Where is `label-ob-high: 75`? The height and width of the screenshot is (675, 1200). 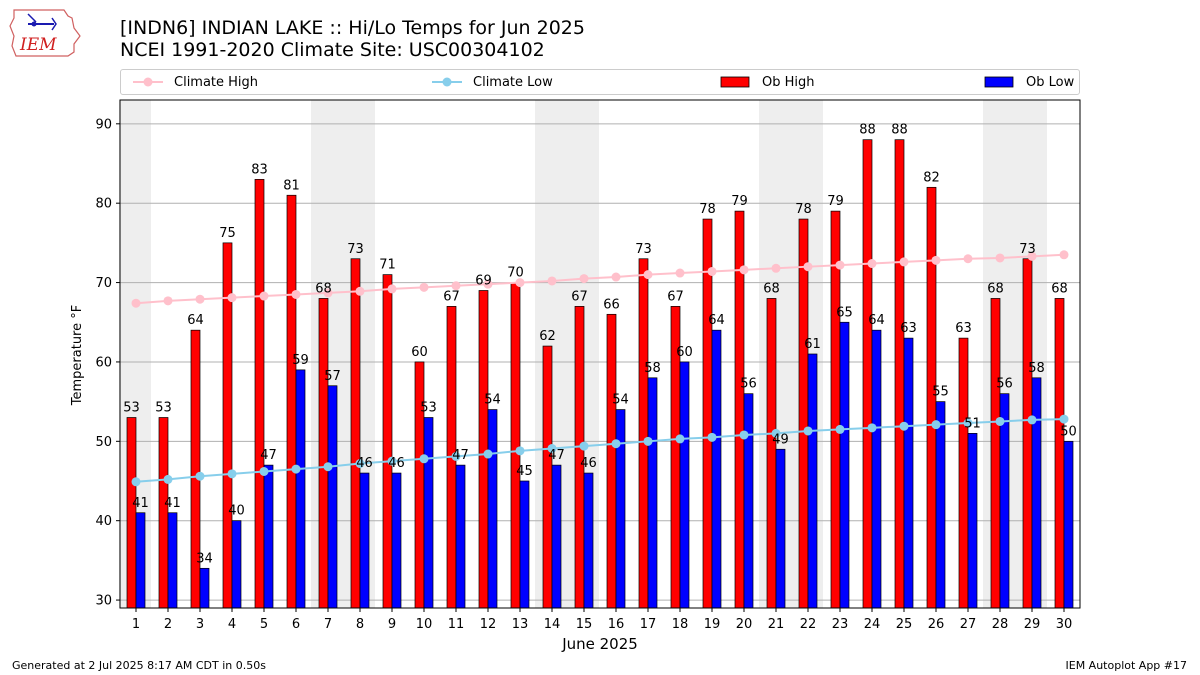
label-ob-high: 75 is located at coordinates (227, 233).